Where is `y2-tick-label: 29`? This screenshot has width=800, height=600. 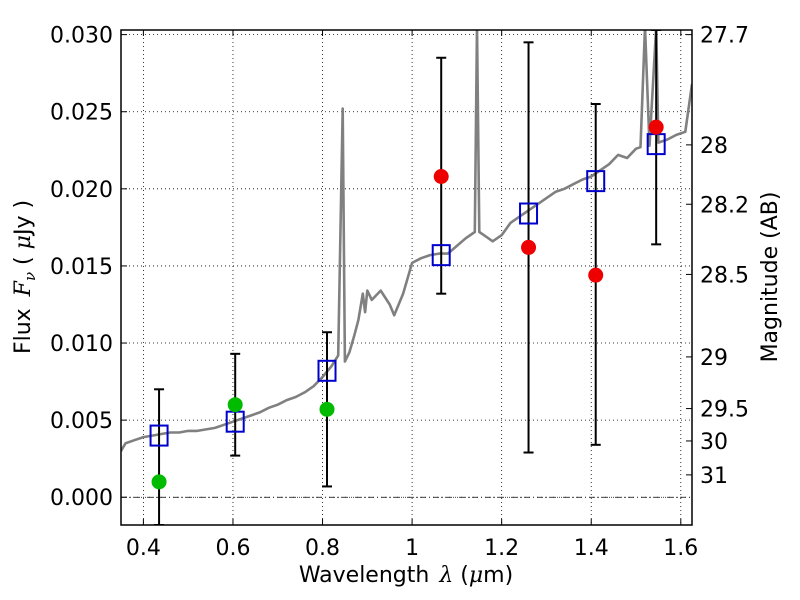
y2-tick-label: 29 is located at coordinates (714, 358).